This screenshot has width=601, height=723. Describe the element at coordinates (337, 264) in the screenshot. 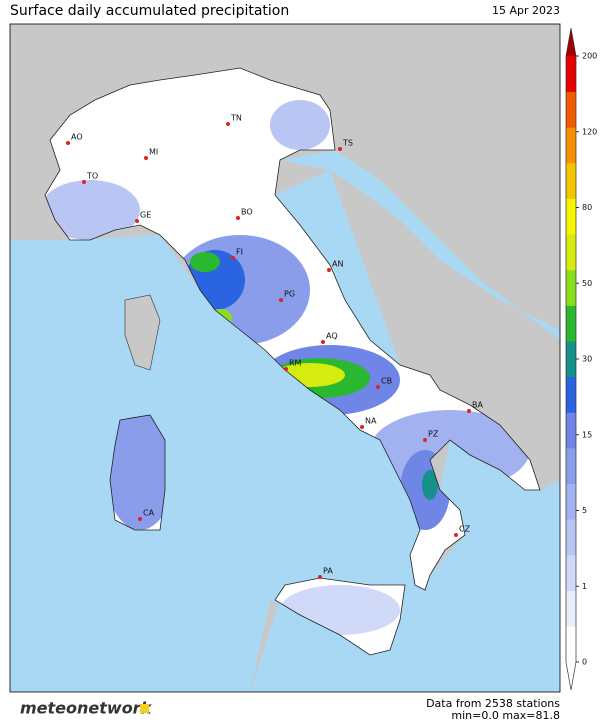

I see `city-label: AN` at that location.